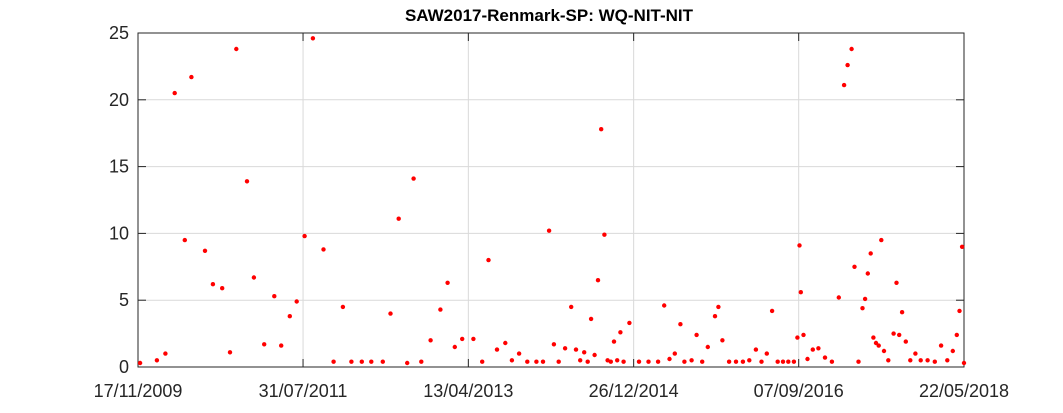 Image resolution: width=1063 pixels, height=413 pixels. Describe the element at coordinates (119, 200) in the screenshot. I see `y-tick-labels: 0 5 10 15 20 25` at that location.